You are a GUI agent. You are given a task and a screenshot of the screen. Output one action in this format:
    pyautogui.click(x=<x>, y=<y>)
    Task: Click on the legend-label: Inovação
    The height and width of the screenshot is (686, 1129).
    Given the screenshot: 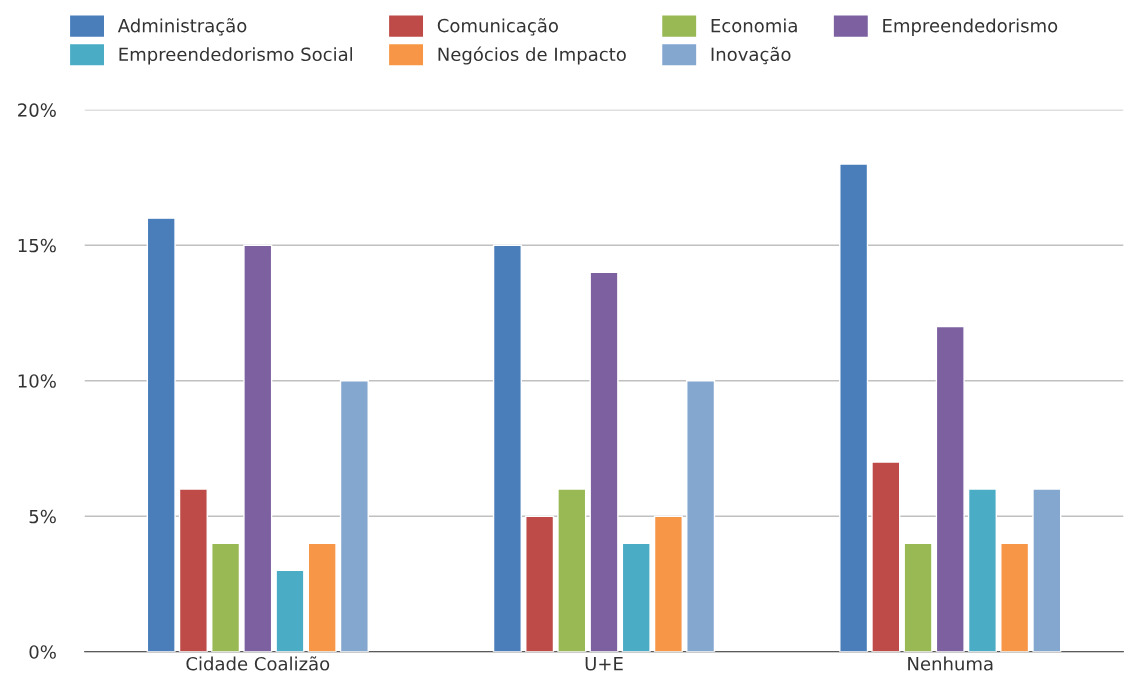 What is the action you would take?
    pyautogui.click(x=751, y=55)
    